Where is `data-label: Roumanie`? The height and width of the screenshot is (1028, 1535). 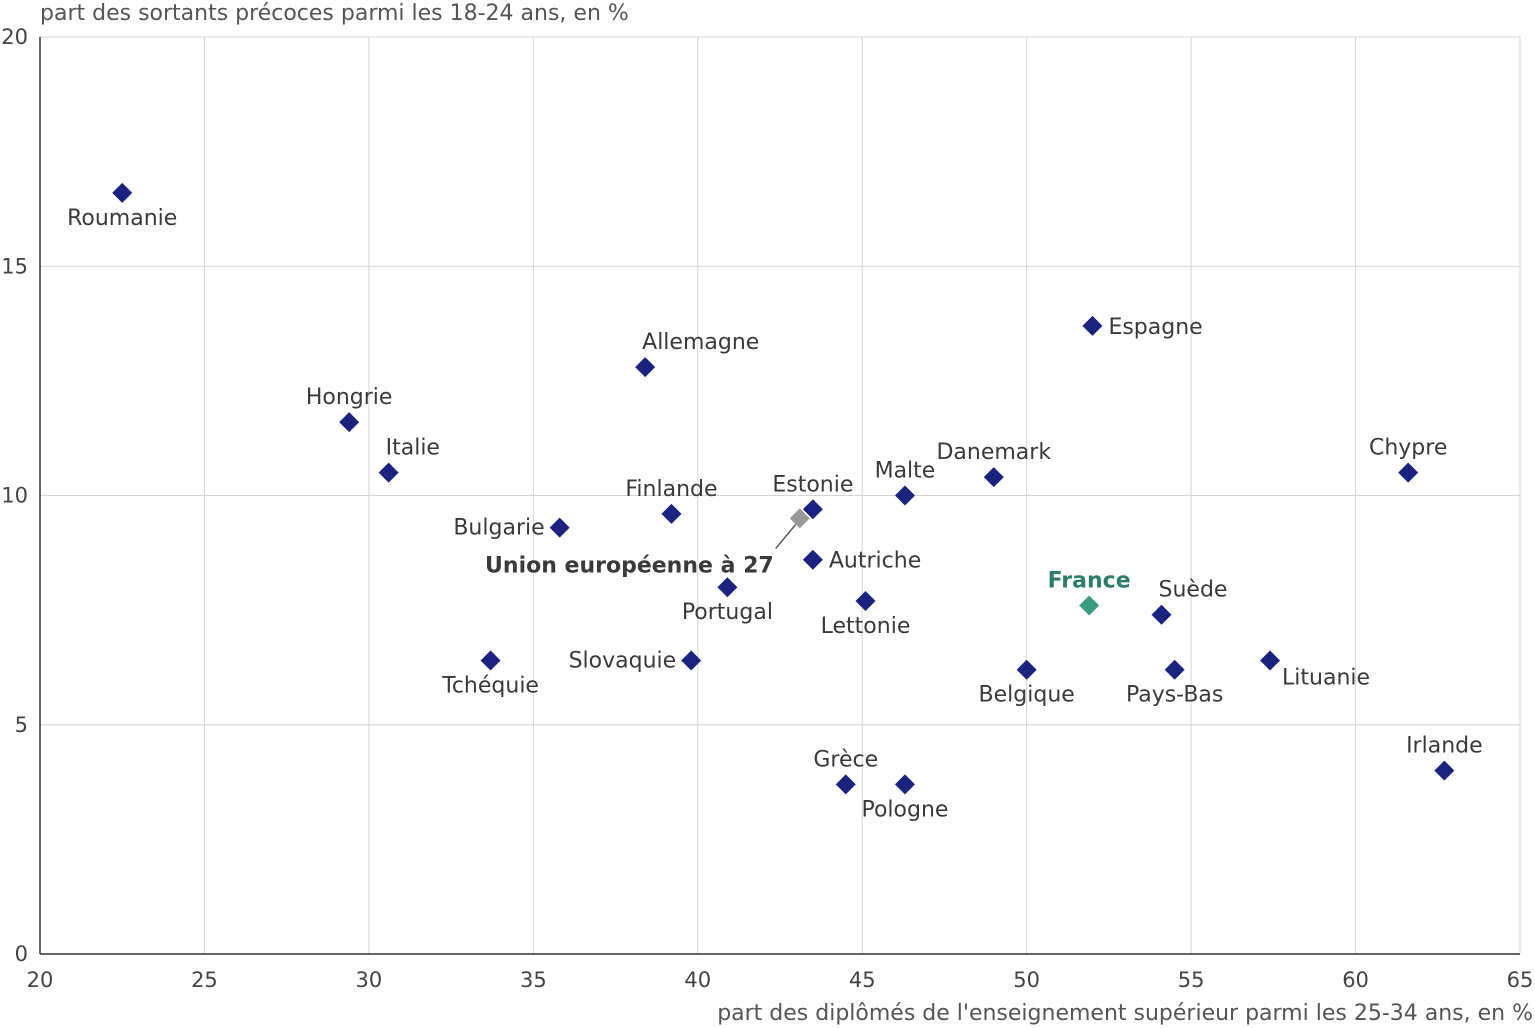 data-label: Roumanie is located at coordinates (122, 218).